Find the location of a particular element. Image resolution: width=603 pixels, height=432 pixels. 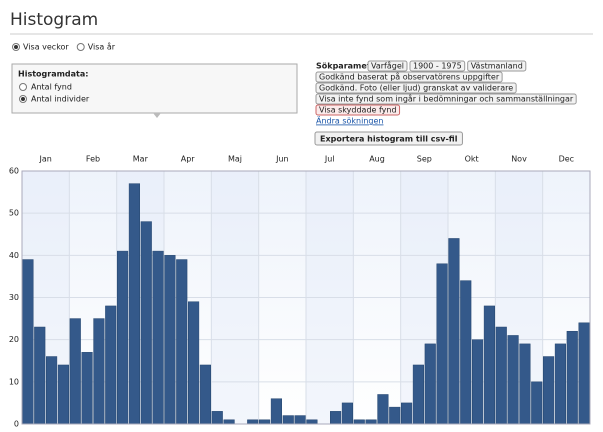

month-label: Mar is located at coordinates (141, 159).